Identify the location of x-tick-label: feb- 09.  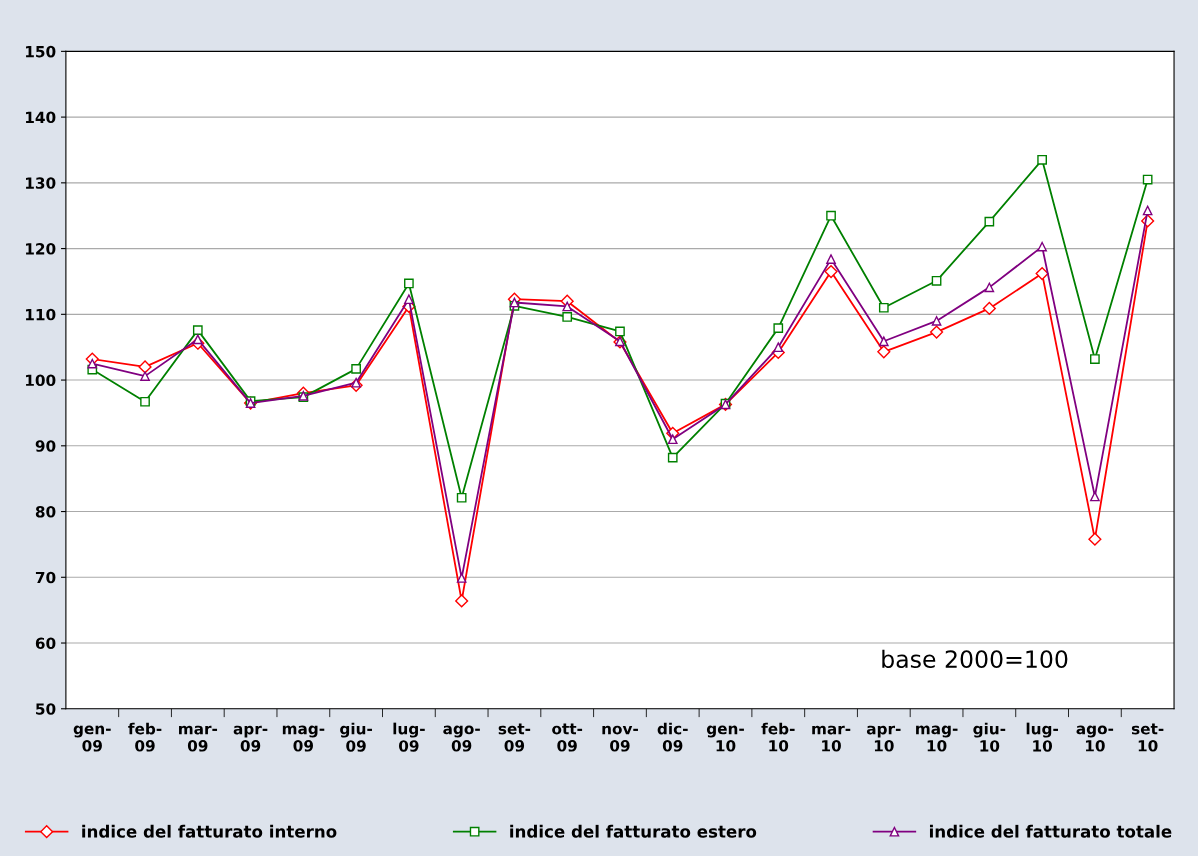
(145, 737).